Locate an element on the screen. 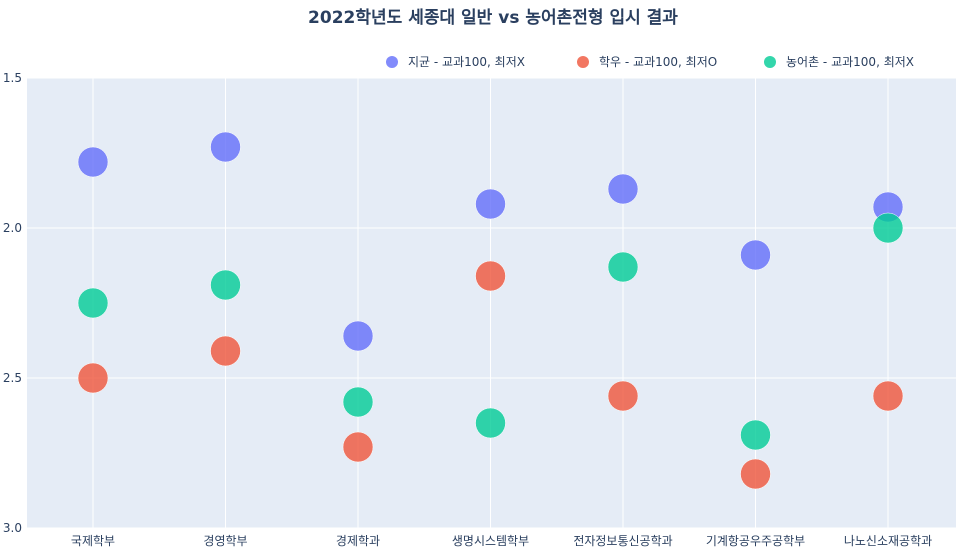  x-tick-label: 국제학부 is located at coordinates (93, 541).